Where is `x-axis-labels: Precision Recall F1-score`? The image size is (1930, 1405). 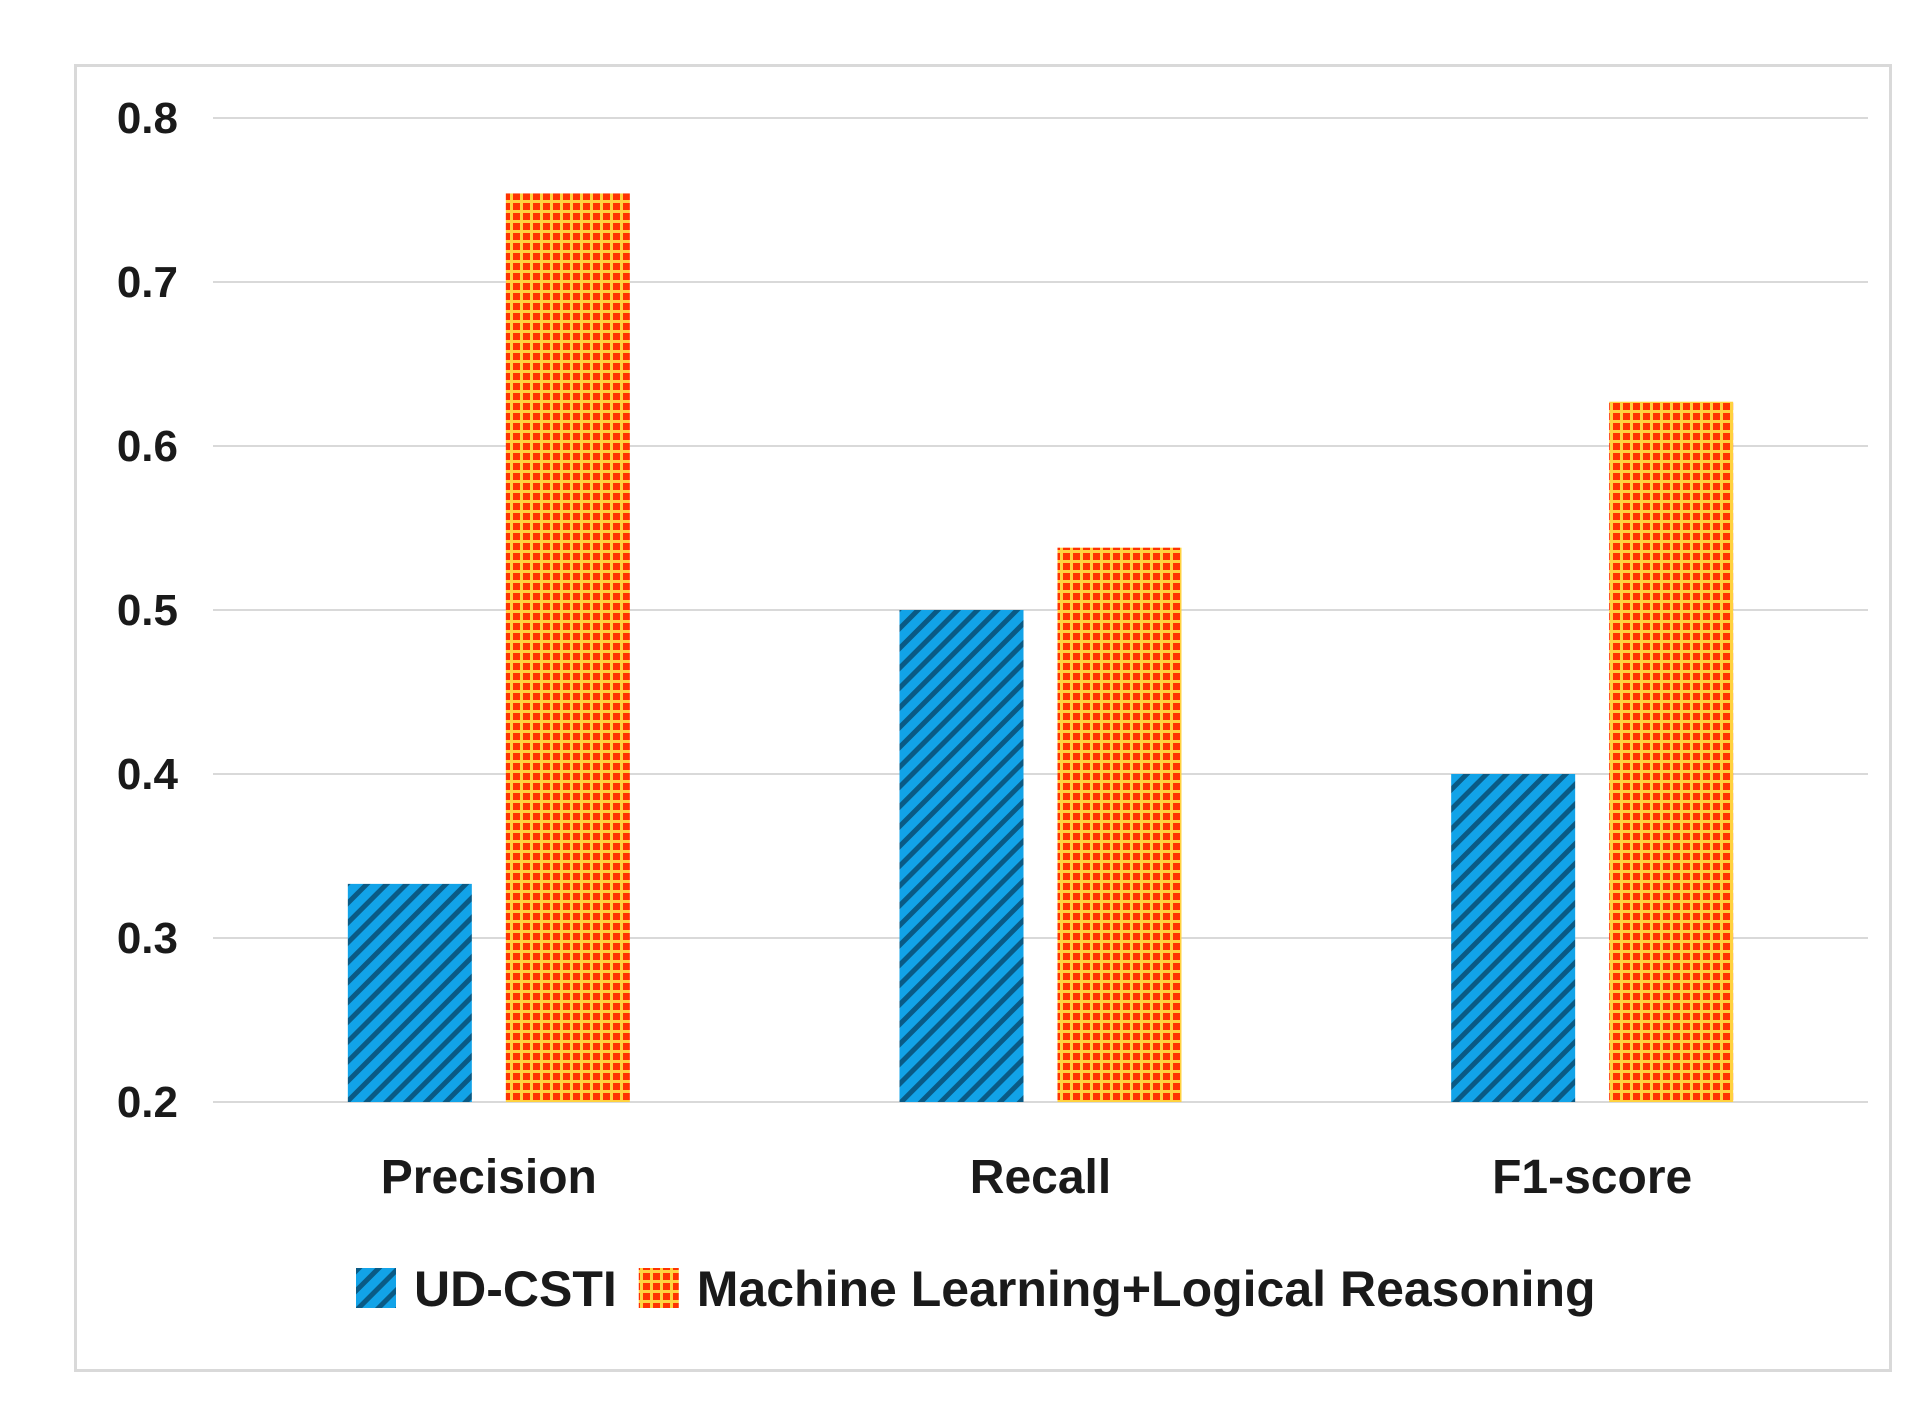 x-axis-labels: Precision Recall F1-score is located at coordinates (1036, 1177).